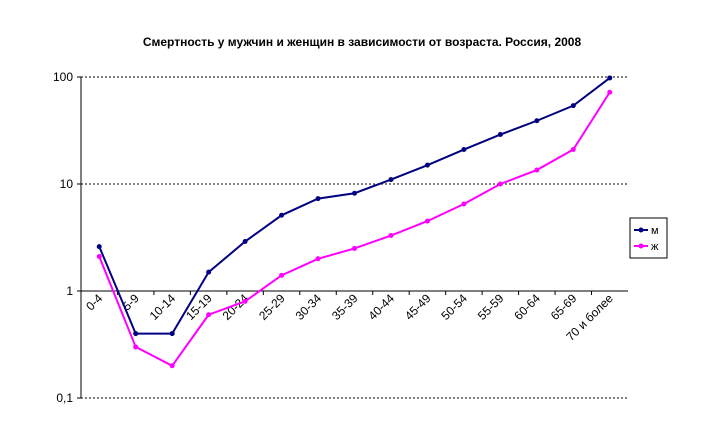 The height and width of the screenshot is (440, 724). I want to click on y-tick-label: 10, so click(67, 184).